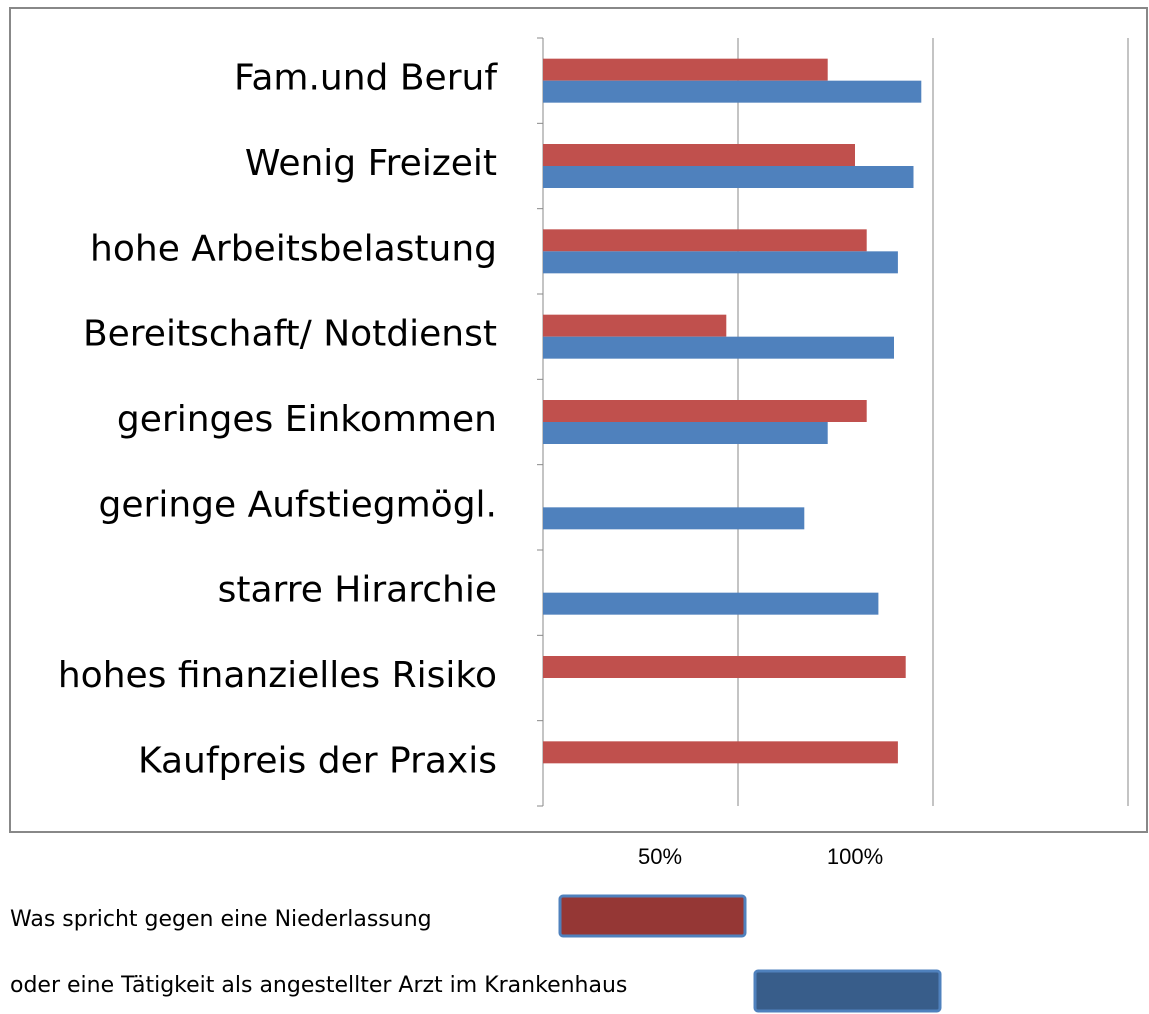 The image size is (1149, 1014). Describe the element at coordinates (366, 78) in the screenshot. I see `category-label: Fam.und Beruf` at that location.